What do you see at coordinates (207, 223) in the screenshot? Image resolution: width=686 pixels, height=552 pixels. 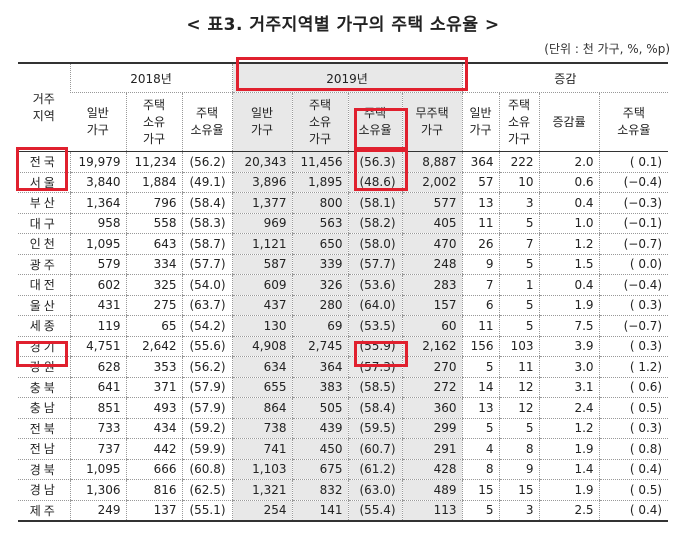 I see `cell-r18: (58.3)` at bounding box center [207, 223].